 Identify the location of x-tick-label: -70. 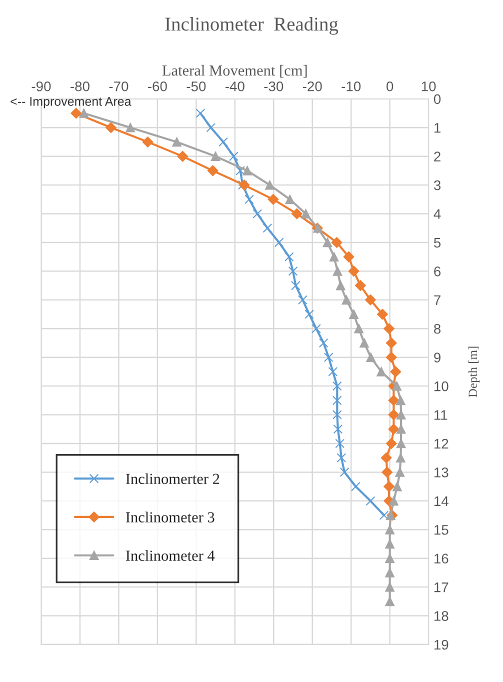
(118, 86).